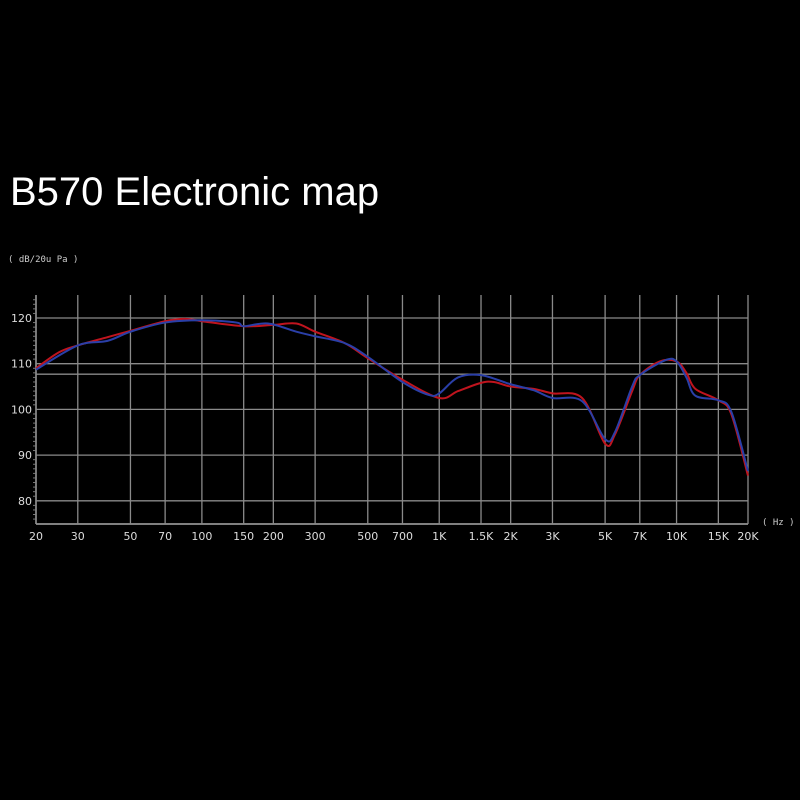 Image resolution: width=800 pixels, height=800 pixels. Describe the element at coordinates (511, 536) in the screenshot. I see `x-tick-label: 2K` at that location.